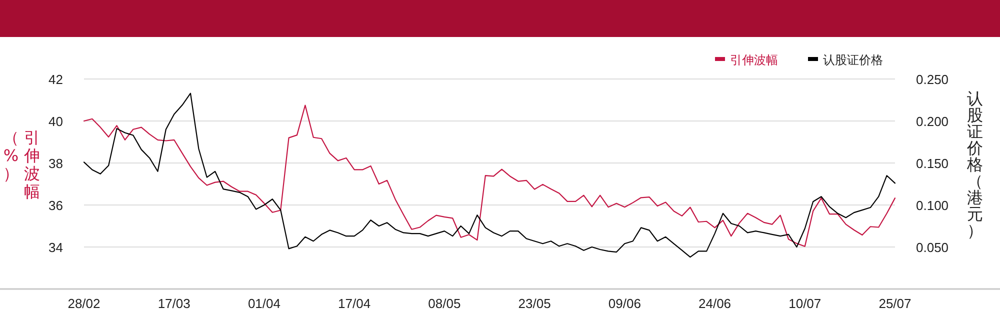 The image size is (1000, 324). I want to click on y-tick-label: 40, so click(55, 121).